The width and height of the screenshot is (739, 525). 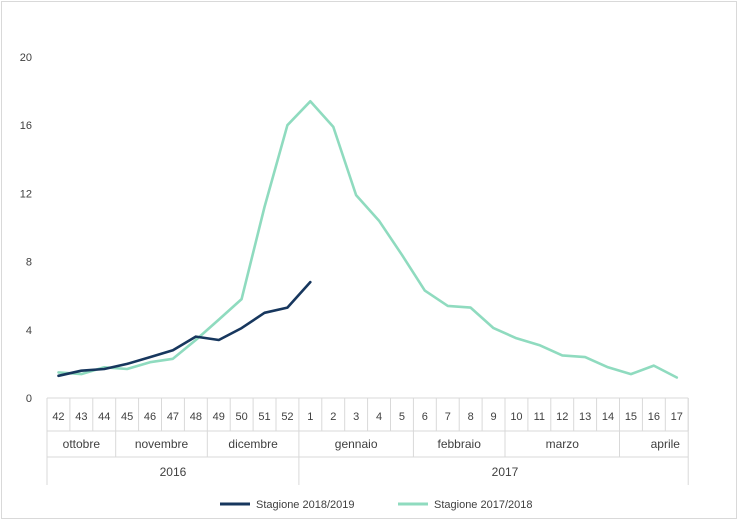 What do you see at coordinates (677, 417) in the screenshot?
I see `x-tick-label: 17` at bounding box center [677, 417].